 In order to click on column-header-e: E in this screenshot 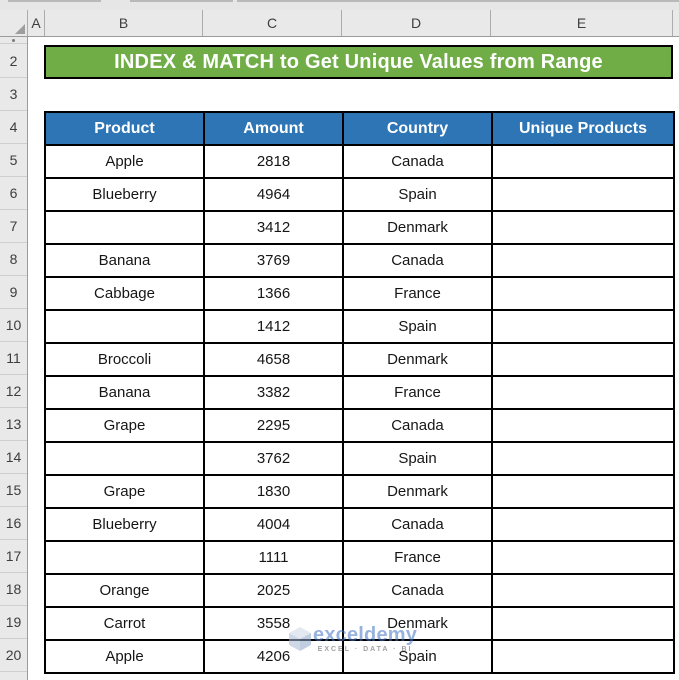, I will do `click(582, 23)`.